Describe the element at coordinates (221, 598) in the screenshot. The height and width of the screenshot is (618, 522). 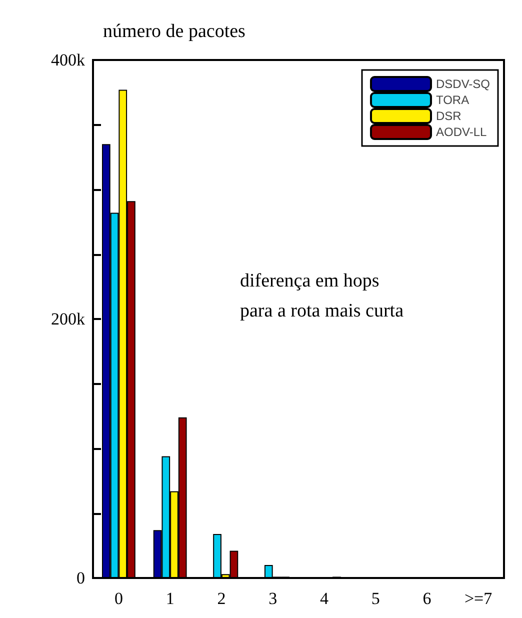
I see `x-tick-label: 2` at that location.